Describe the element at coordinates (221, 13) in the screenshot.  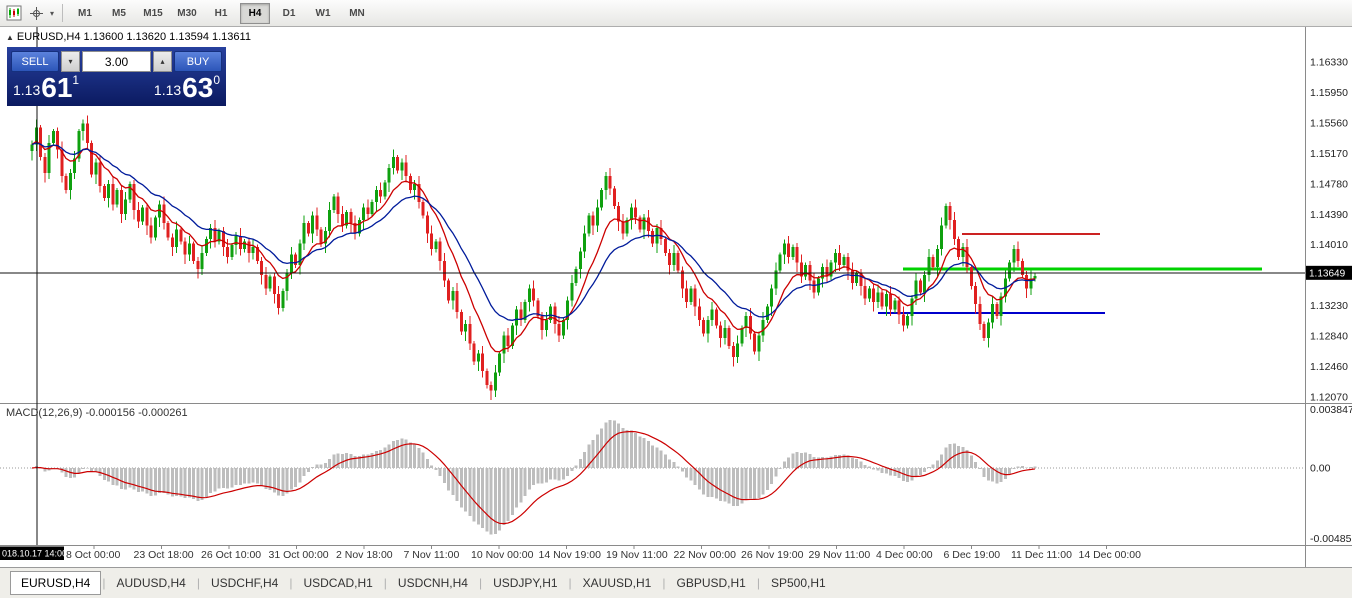
I see `timeframe-button-h1: H1` at that location.